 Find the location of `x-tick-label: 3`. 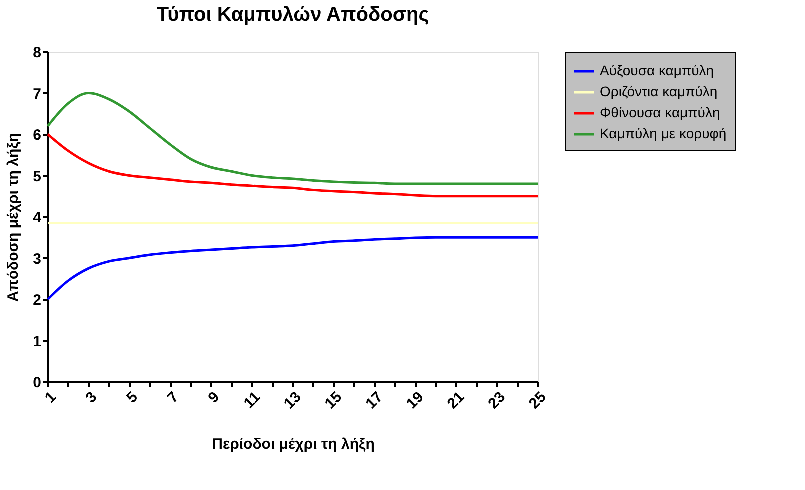

x-tick-label: 3 is located at coordinates (91, 397).